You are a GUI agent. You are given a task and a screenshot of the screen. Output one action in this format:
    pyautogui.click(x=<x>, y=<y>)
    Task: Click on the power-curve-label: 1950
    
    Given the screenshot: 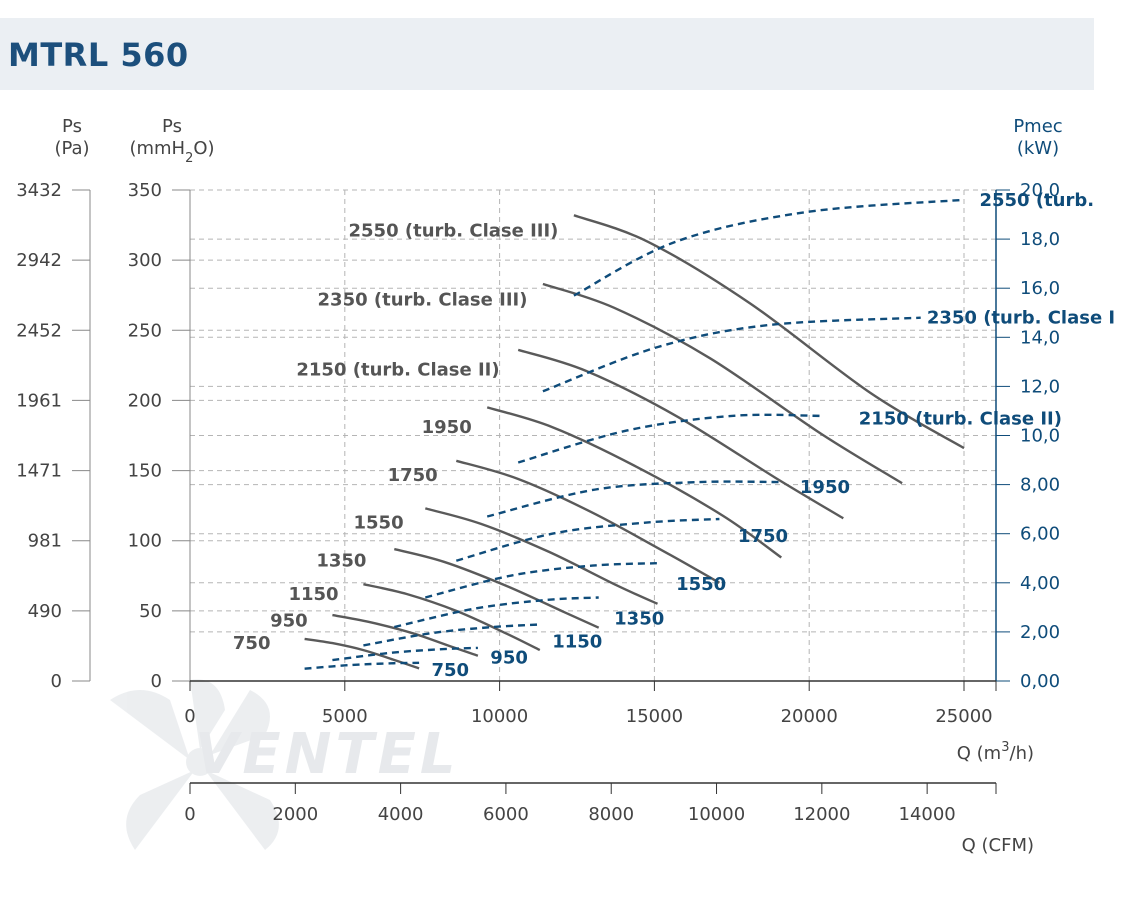 What is the action you would take?
    pyautogui.click(x=825, y=487)
    